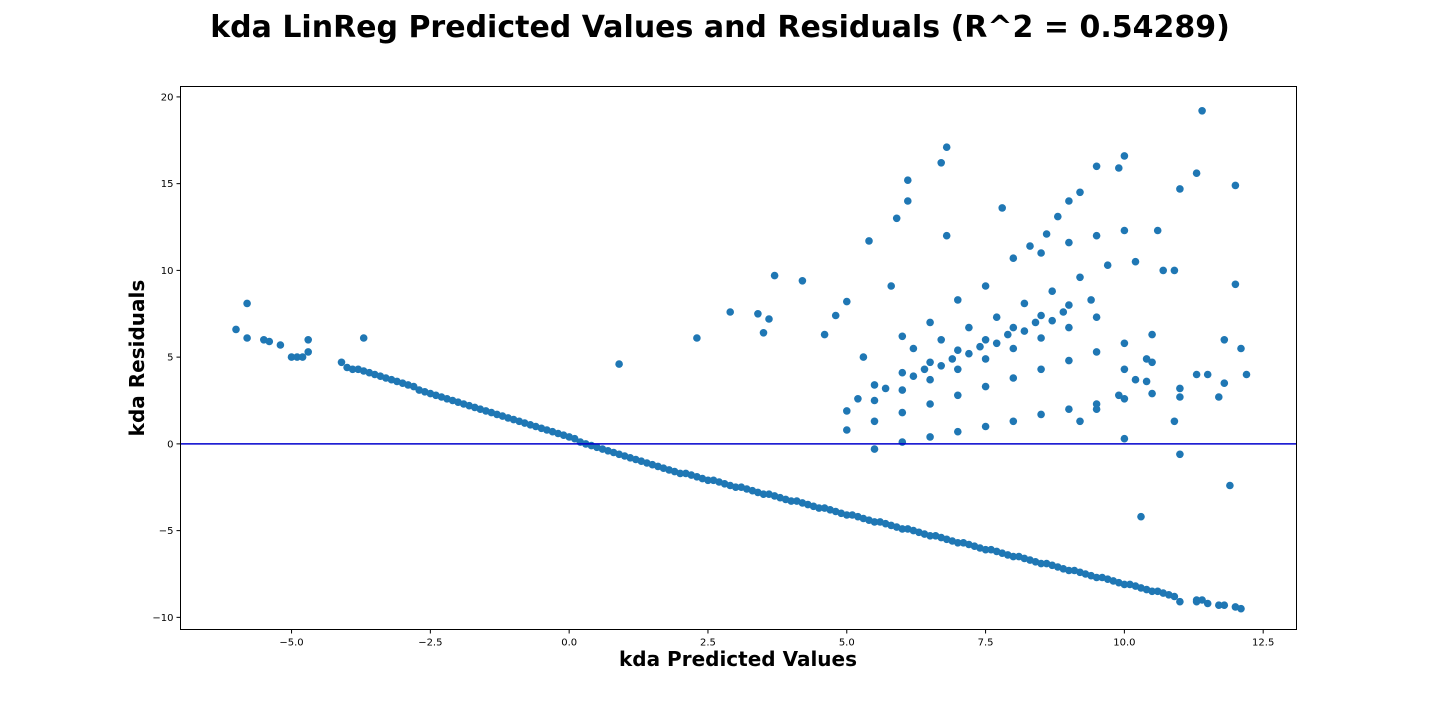 The image size is (1440, 720). I want to click on x-tick-label: 0.0, so click(569, 643).